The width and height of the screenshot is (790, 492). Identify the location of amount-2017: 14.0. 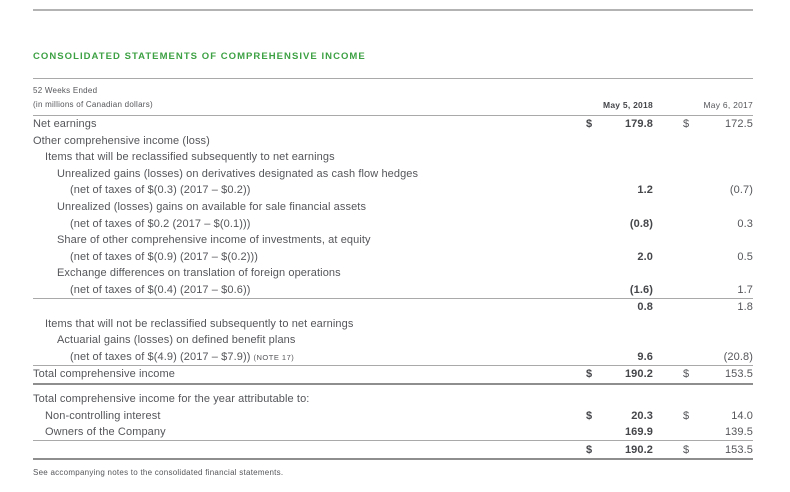
(742, 415).